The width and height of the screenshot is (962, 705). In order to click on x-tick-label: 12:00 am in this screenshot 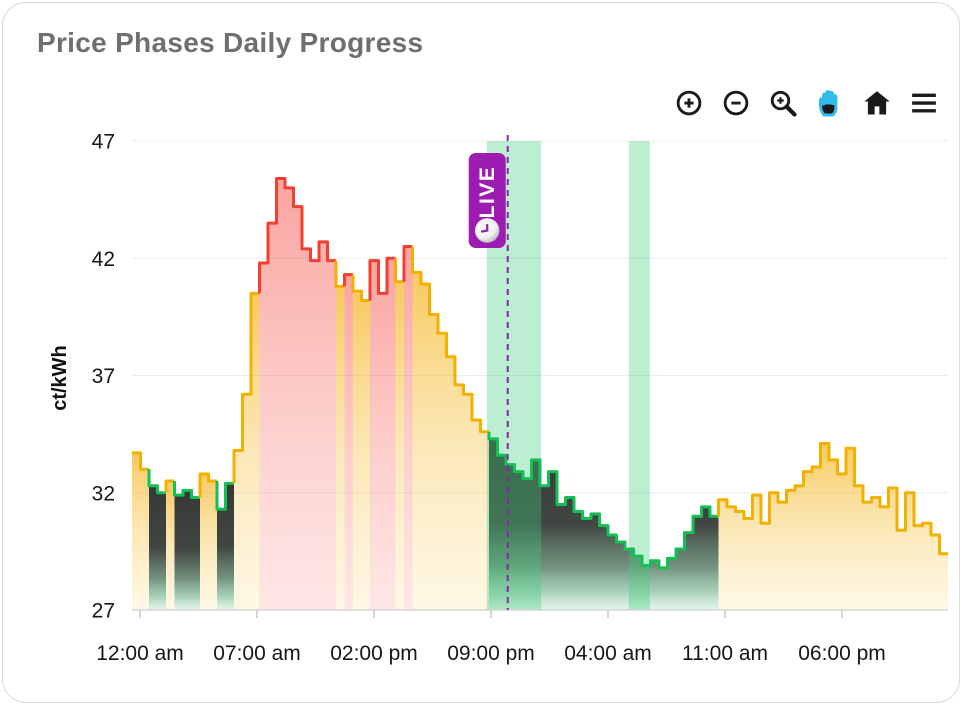, I will do `click(140, 653)`.